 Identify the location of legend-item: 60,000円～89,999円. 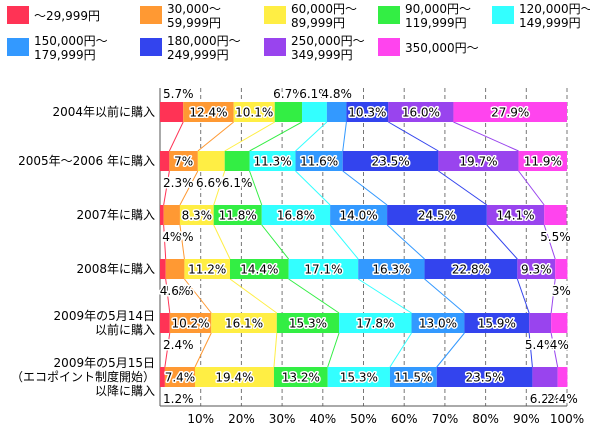
(310, 16).